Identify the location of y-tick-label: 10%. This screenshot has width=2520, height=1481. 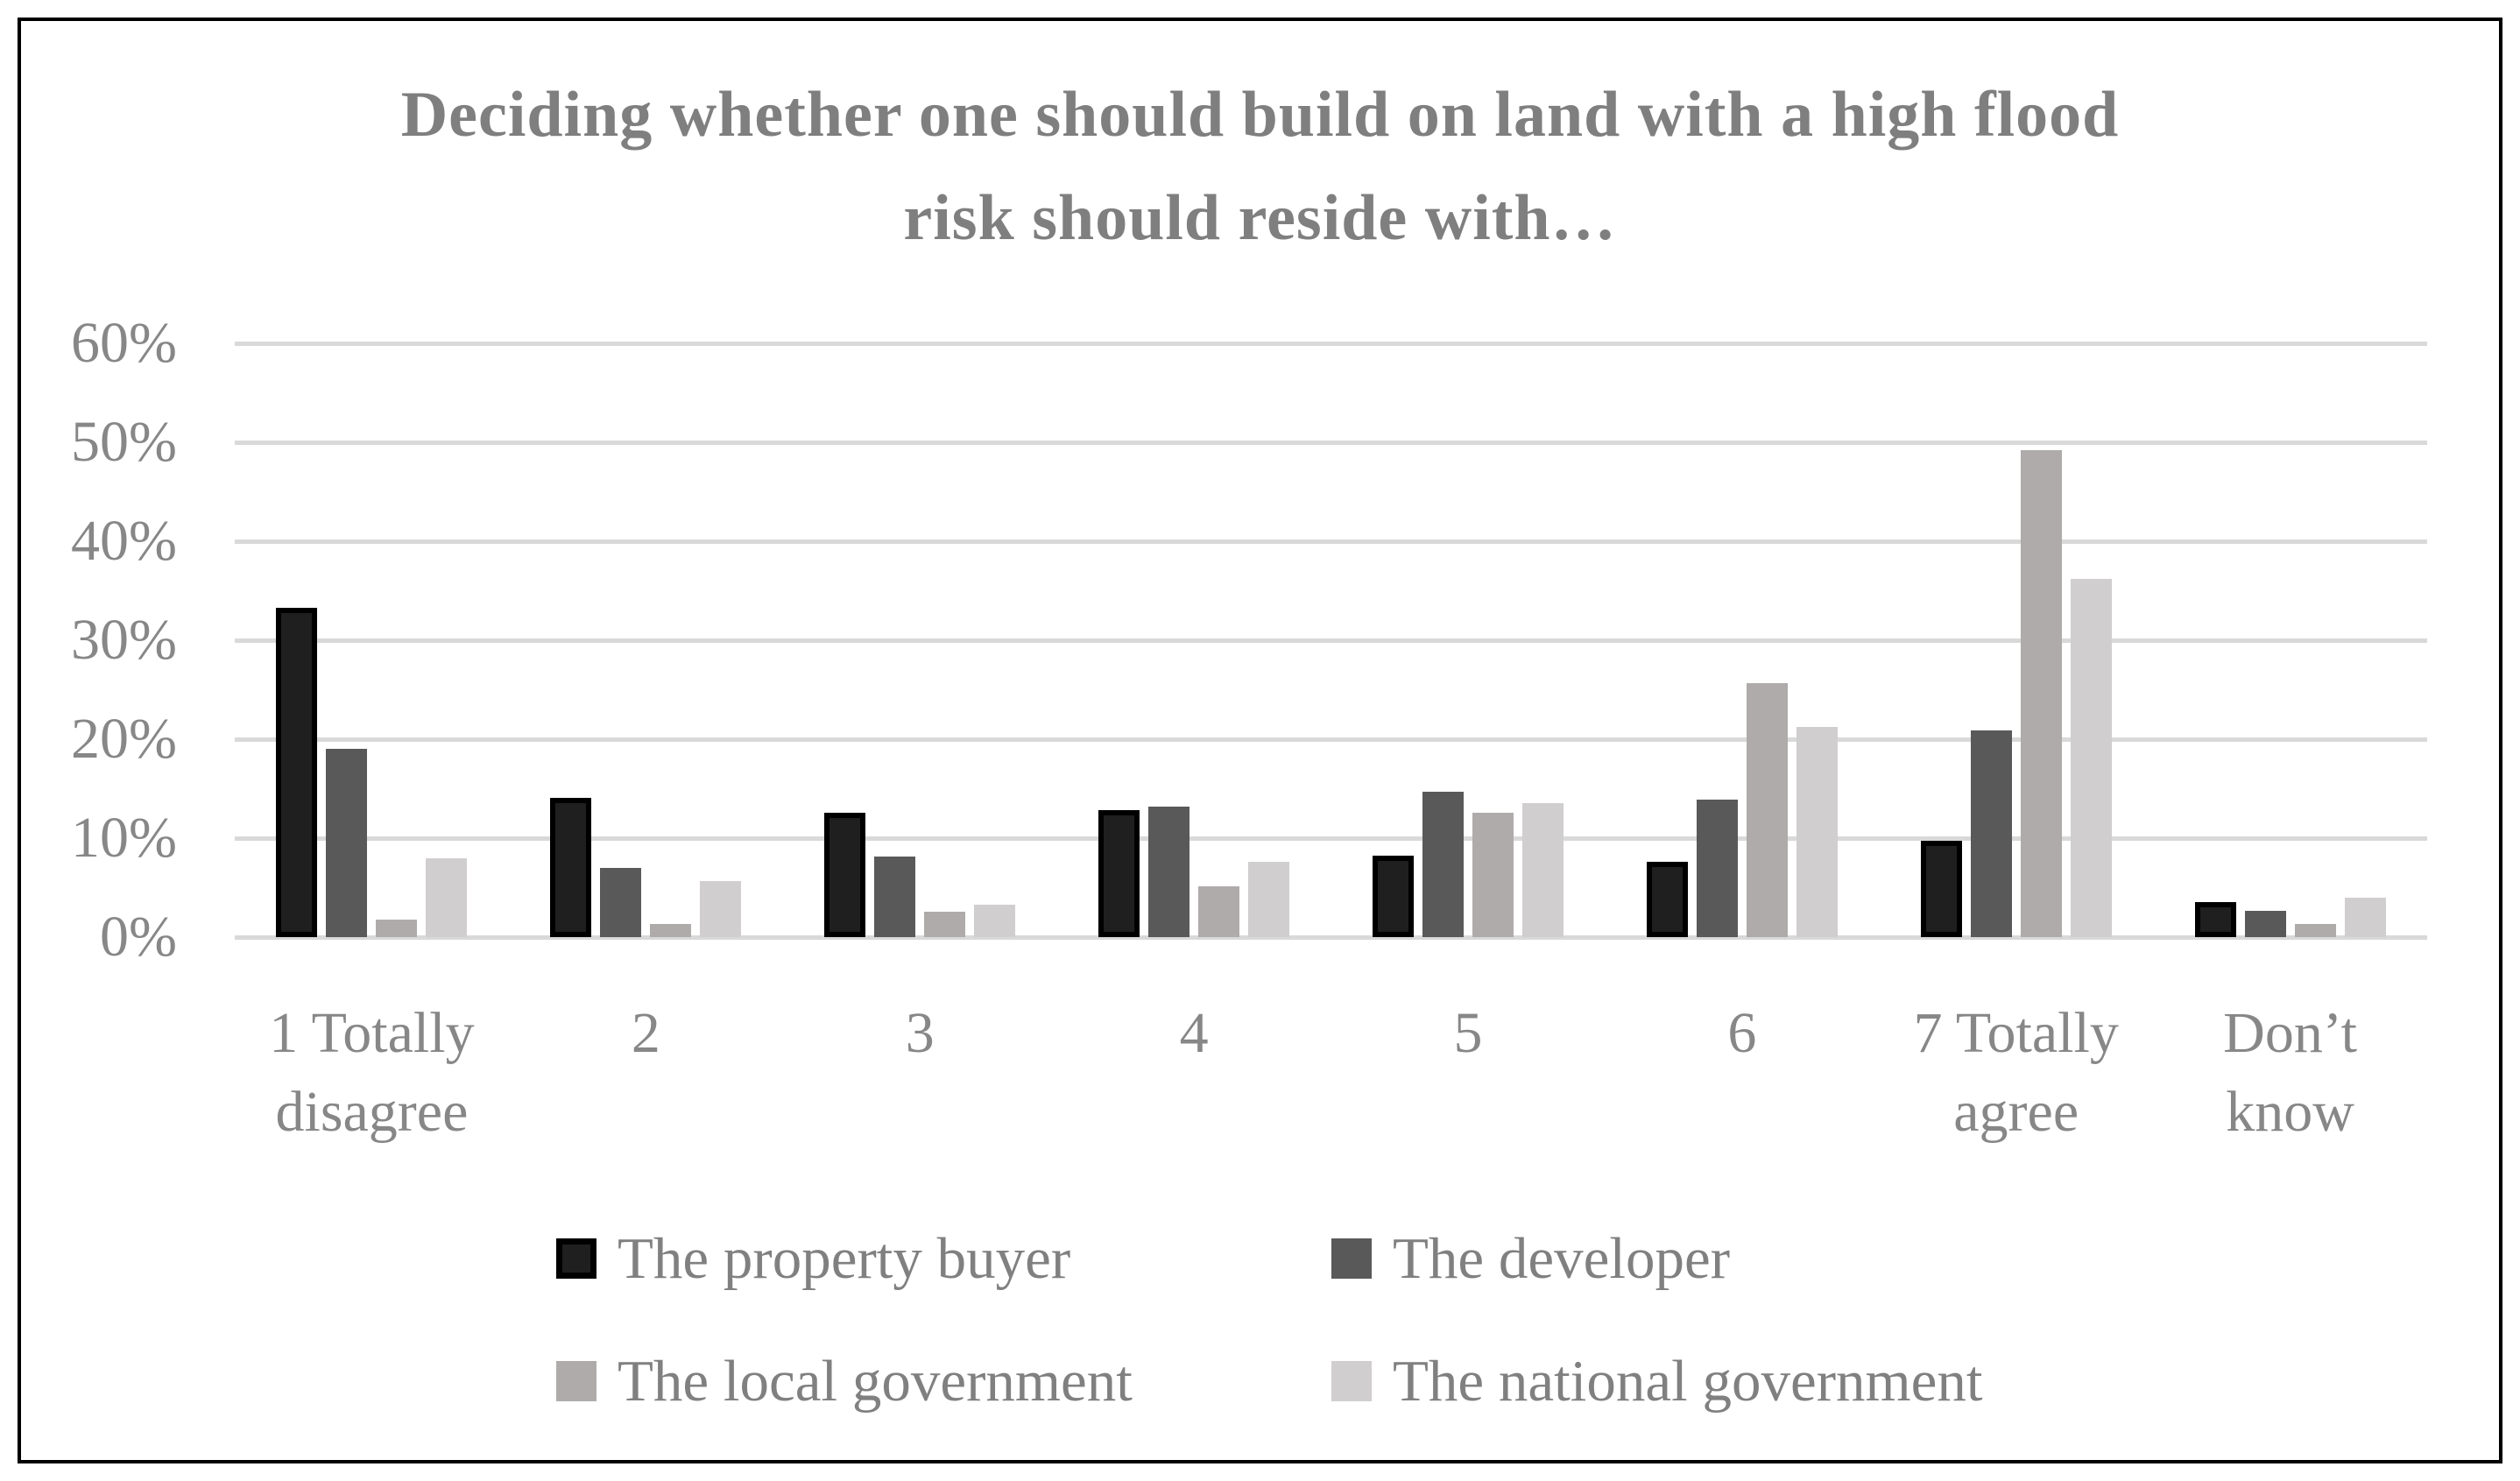
(124, 838).